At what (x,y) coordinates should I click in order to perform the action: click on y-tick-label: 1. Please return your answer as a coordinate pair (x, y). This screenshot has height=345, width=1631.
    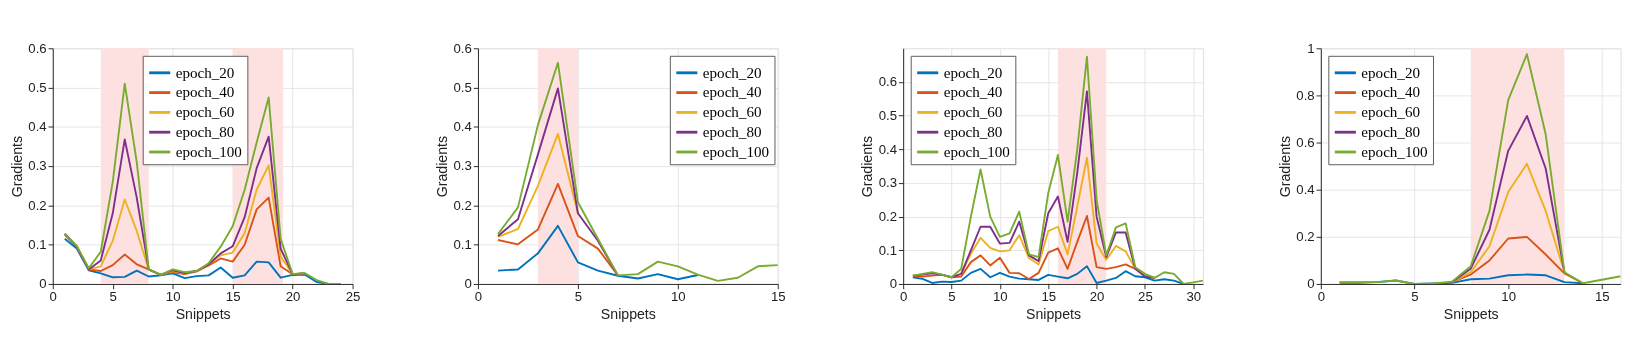
    Looking at the image, I should click on (1311, 48).